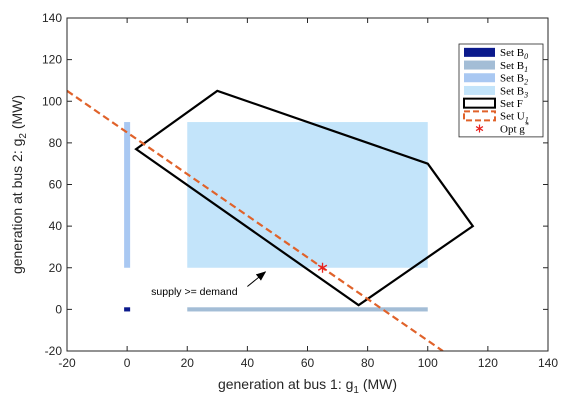  I want to click on legend-entry: Set F, so click(493, 103).